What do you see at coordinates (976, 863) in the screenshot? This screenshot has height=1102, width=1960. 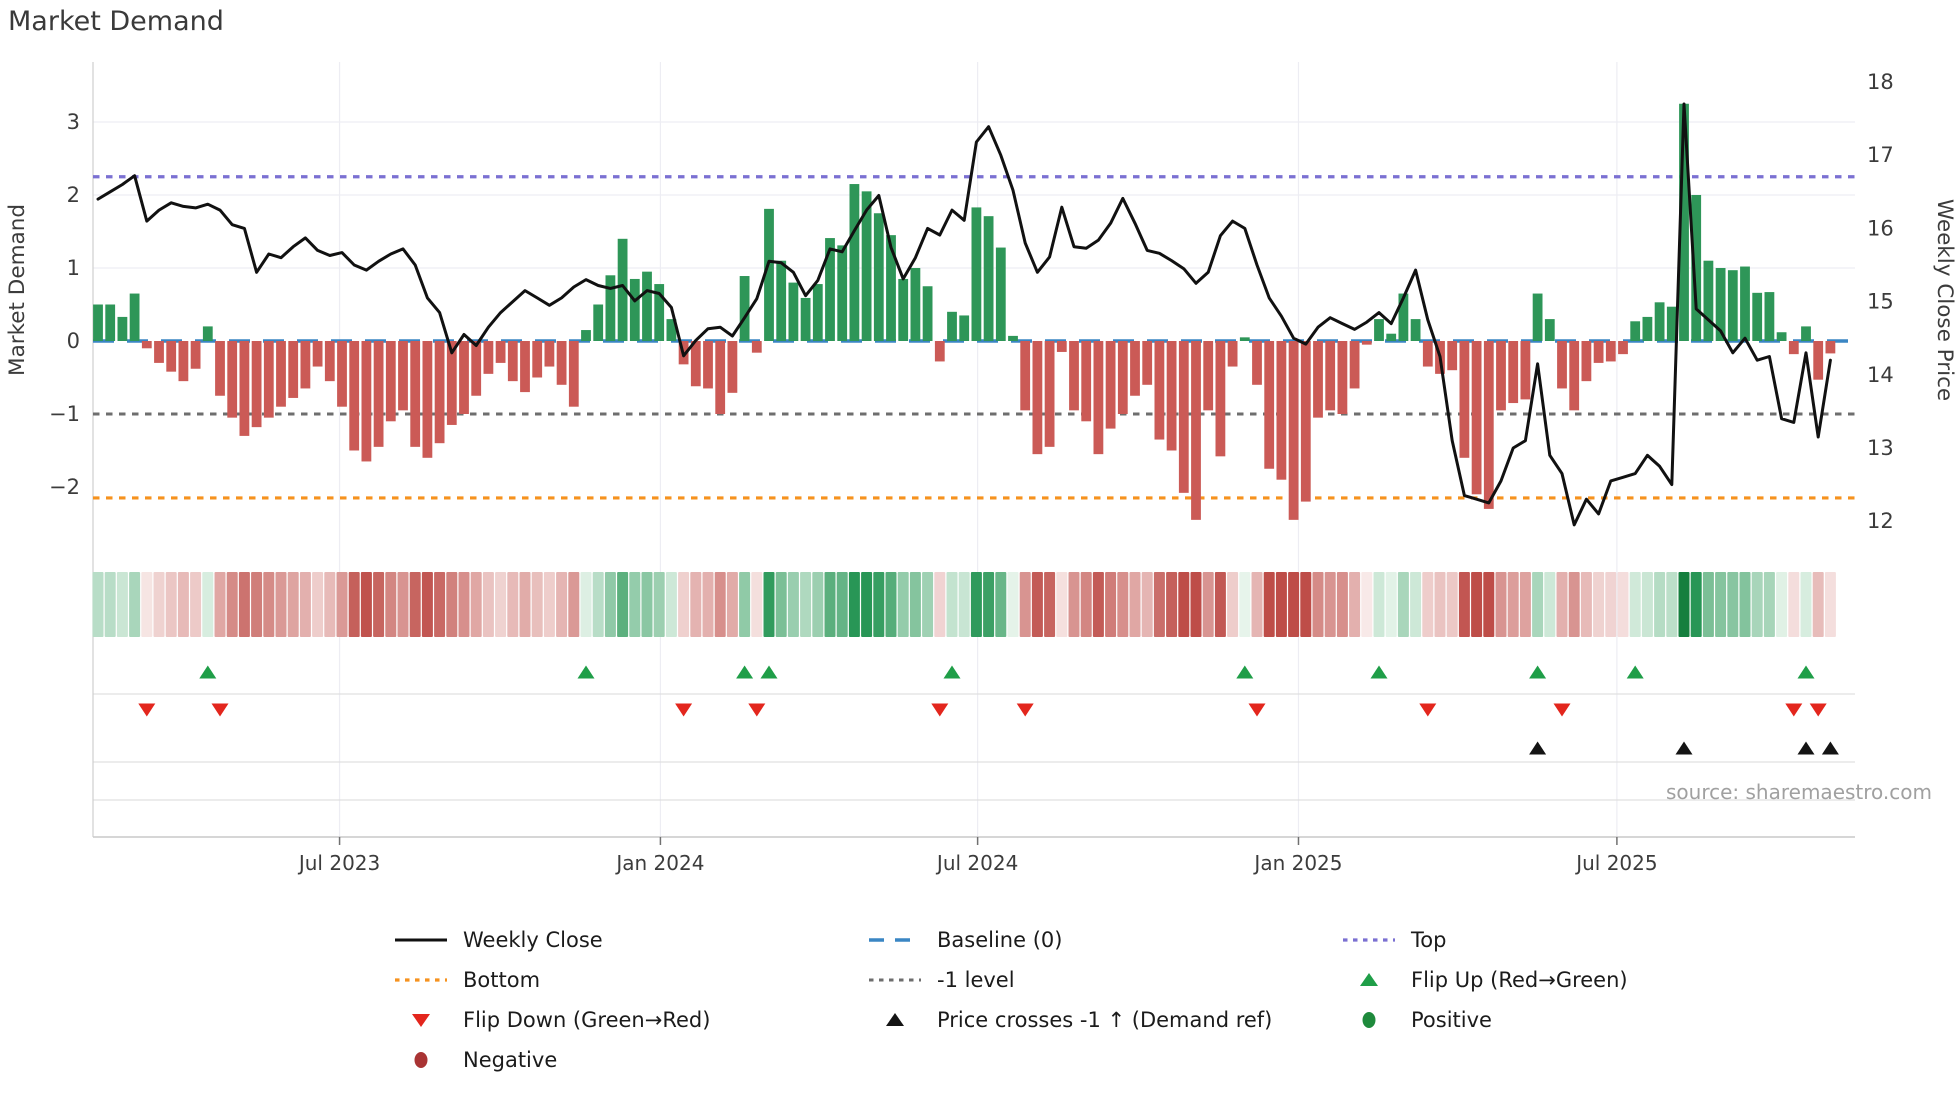 I see `x-tick-label: Jul 2024` at bounding box center [976, 863].